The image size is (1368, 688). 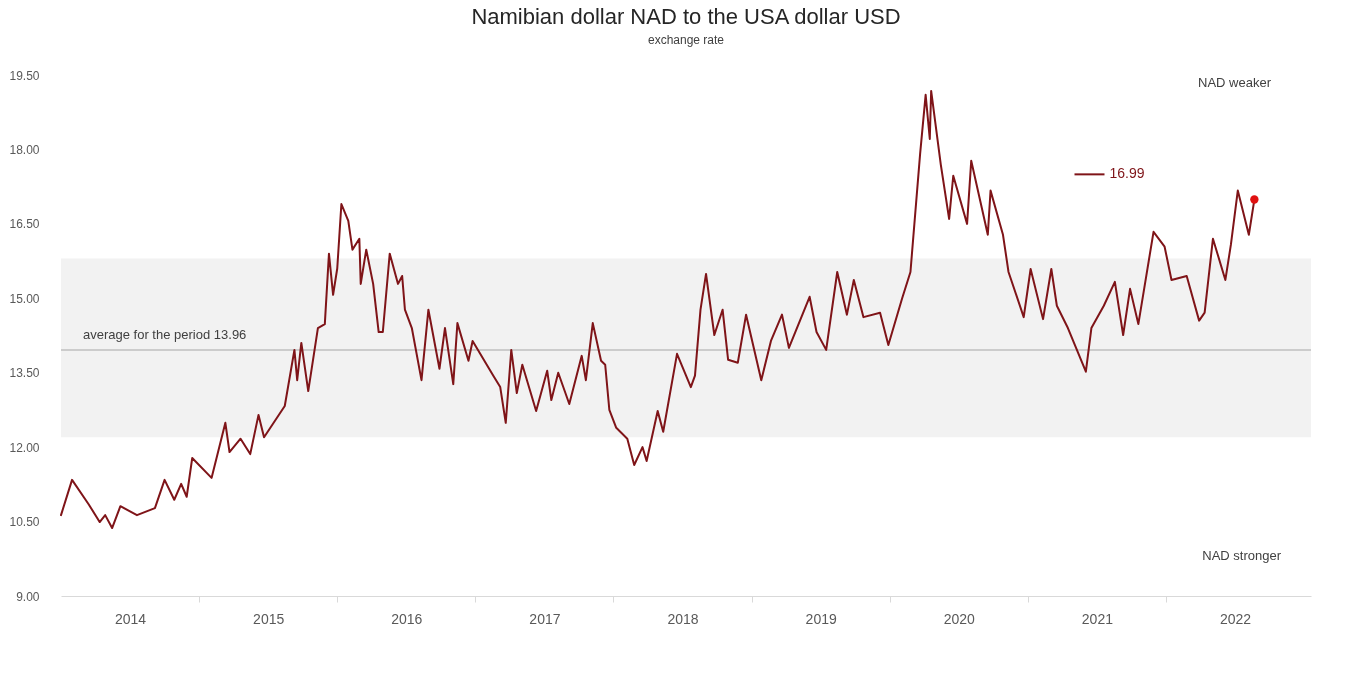 What do you see at coordinates (959, 618) in the screenshot?
I see `x-tick-label: 2020` at bounding box center [959, 618].